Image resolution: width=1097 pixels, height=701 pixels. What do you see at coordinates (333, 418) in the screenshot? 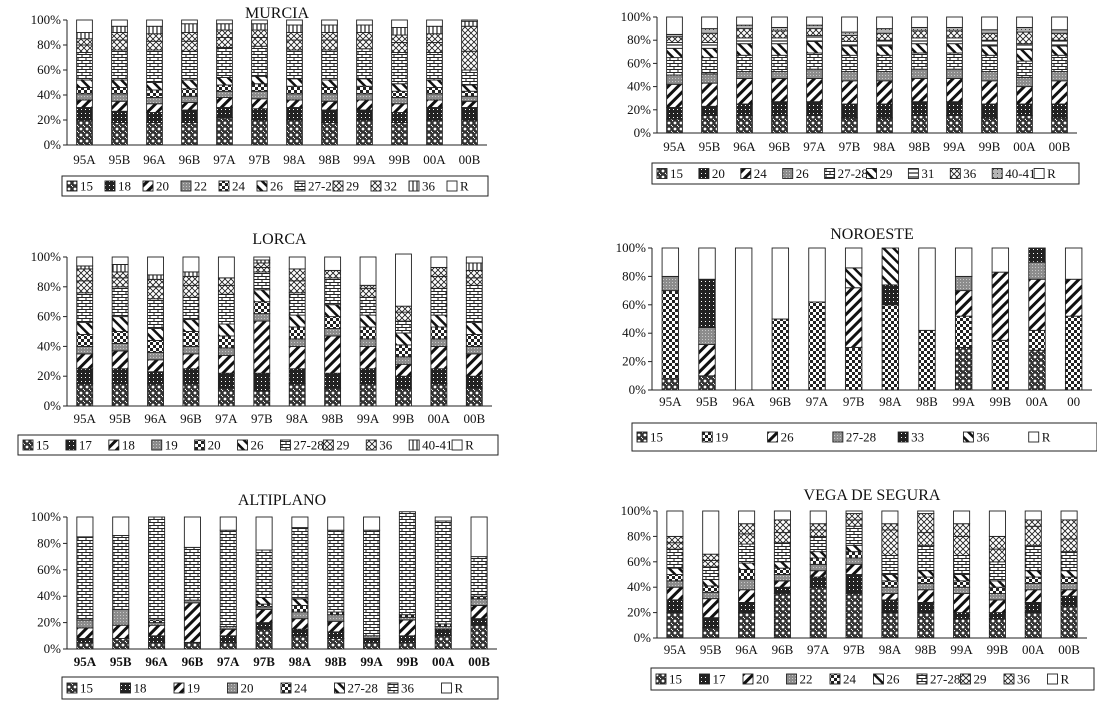
I see `x-tick-label: 98B` at bounding box center [333, 418].